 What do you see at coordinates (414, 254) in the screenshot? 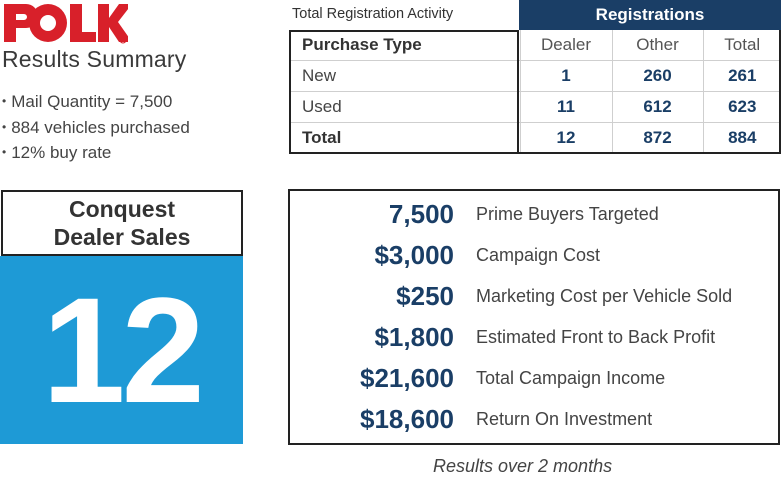
I see `metric-value: $3,000` at bounding box center [414, 254].